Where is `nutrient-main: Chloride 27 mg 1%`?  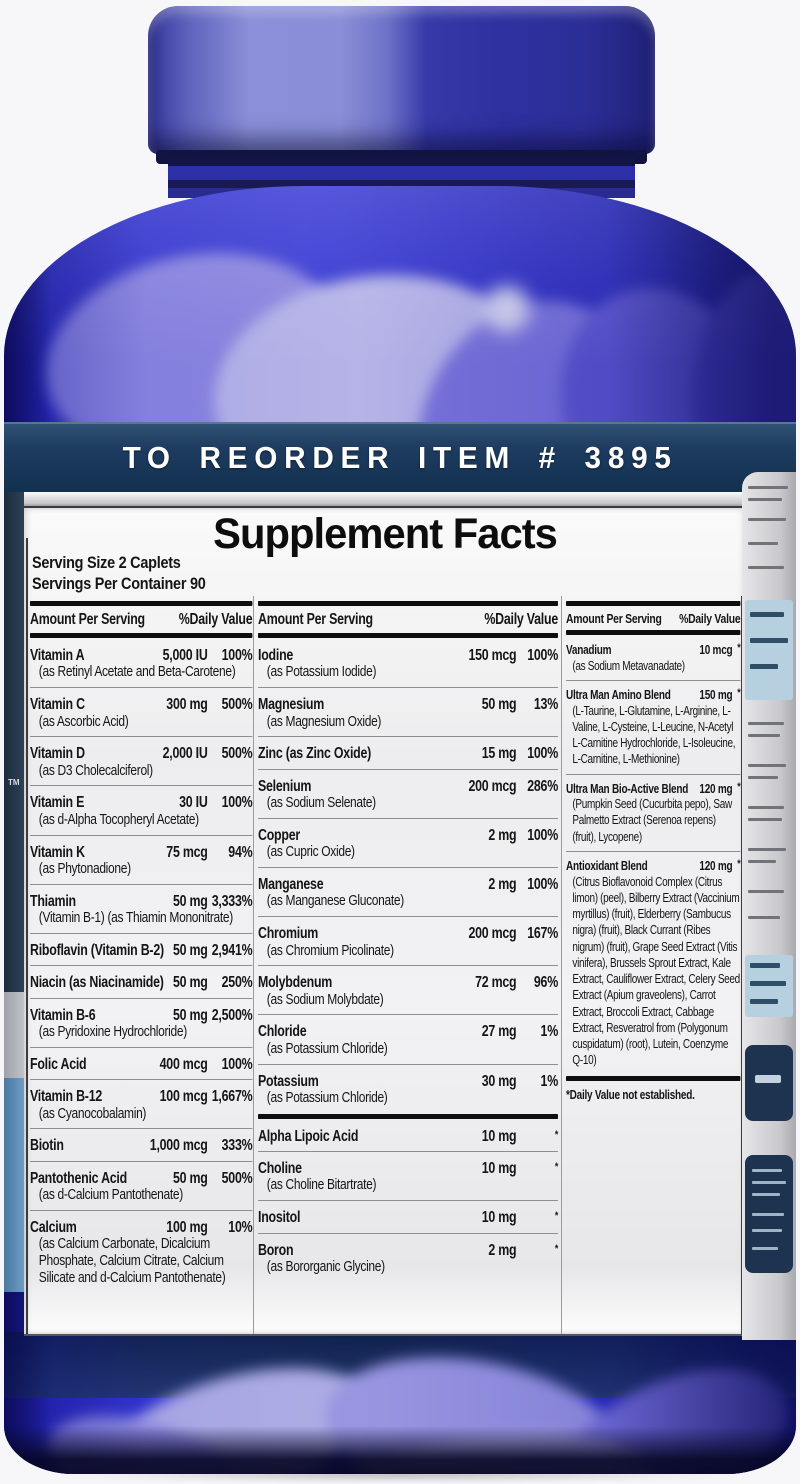
nutrient-main: Chloride 27 mg 1% is located at coordinates (408, 1031).